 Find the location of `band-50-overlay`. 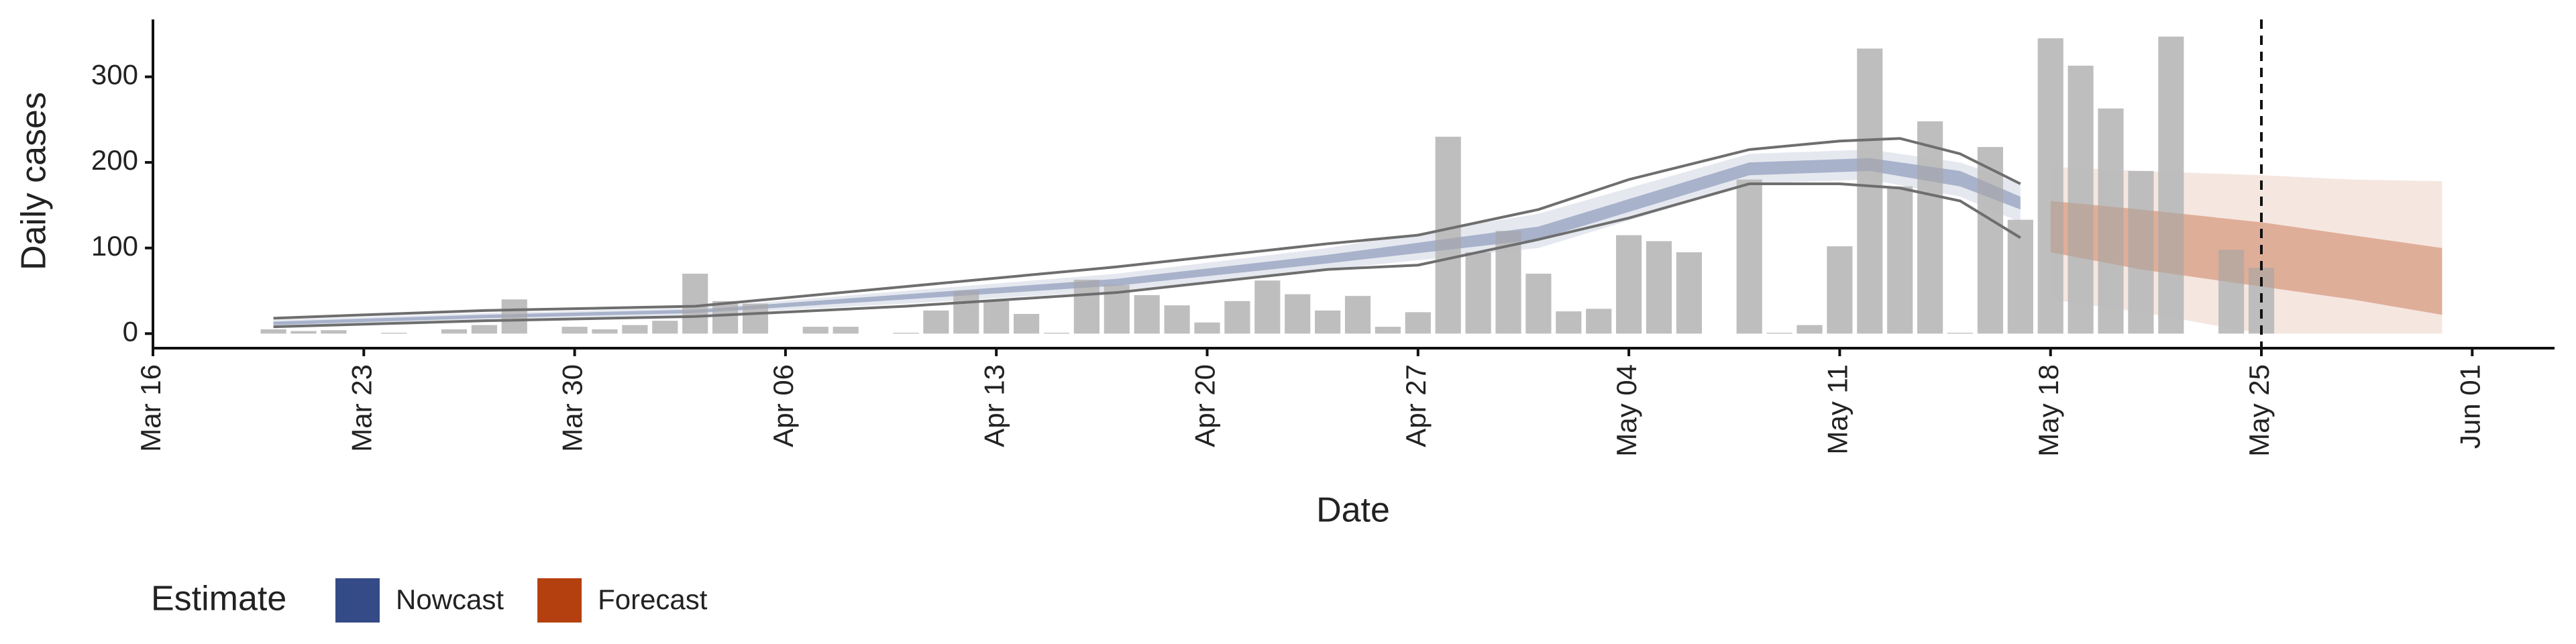

band-50-overlay is located at coordinates (2246, 258).